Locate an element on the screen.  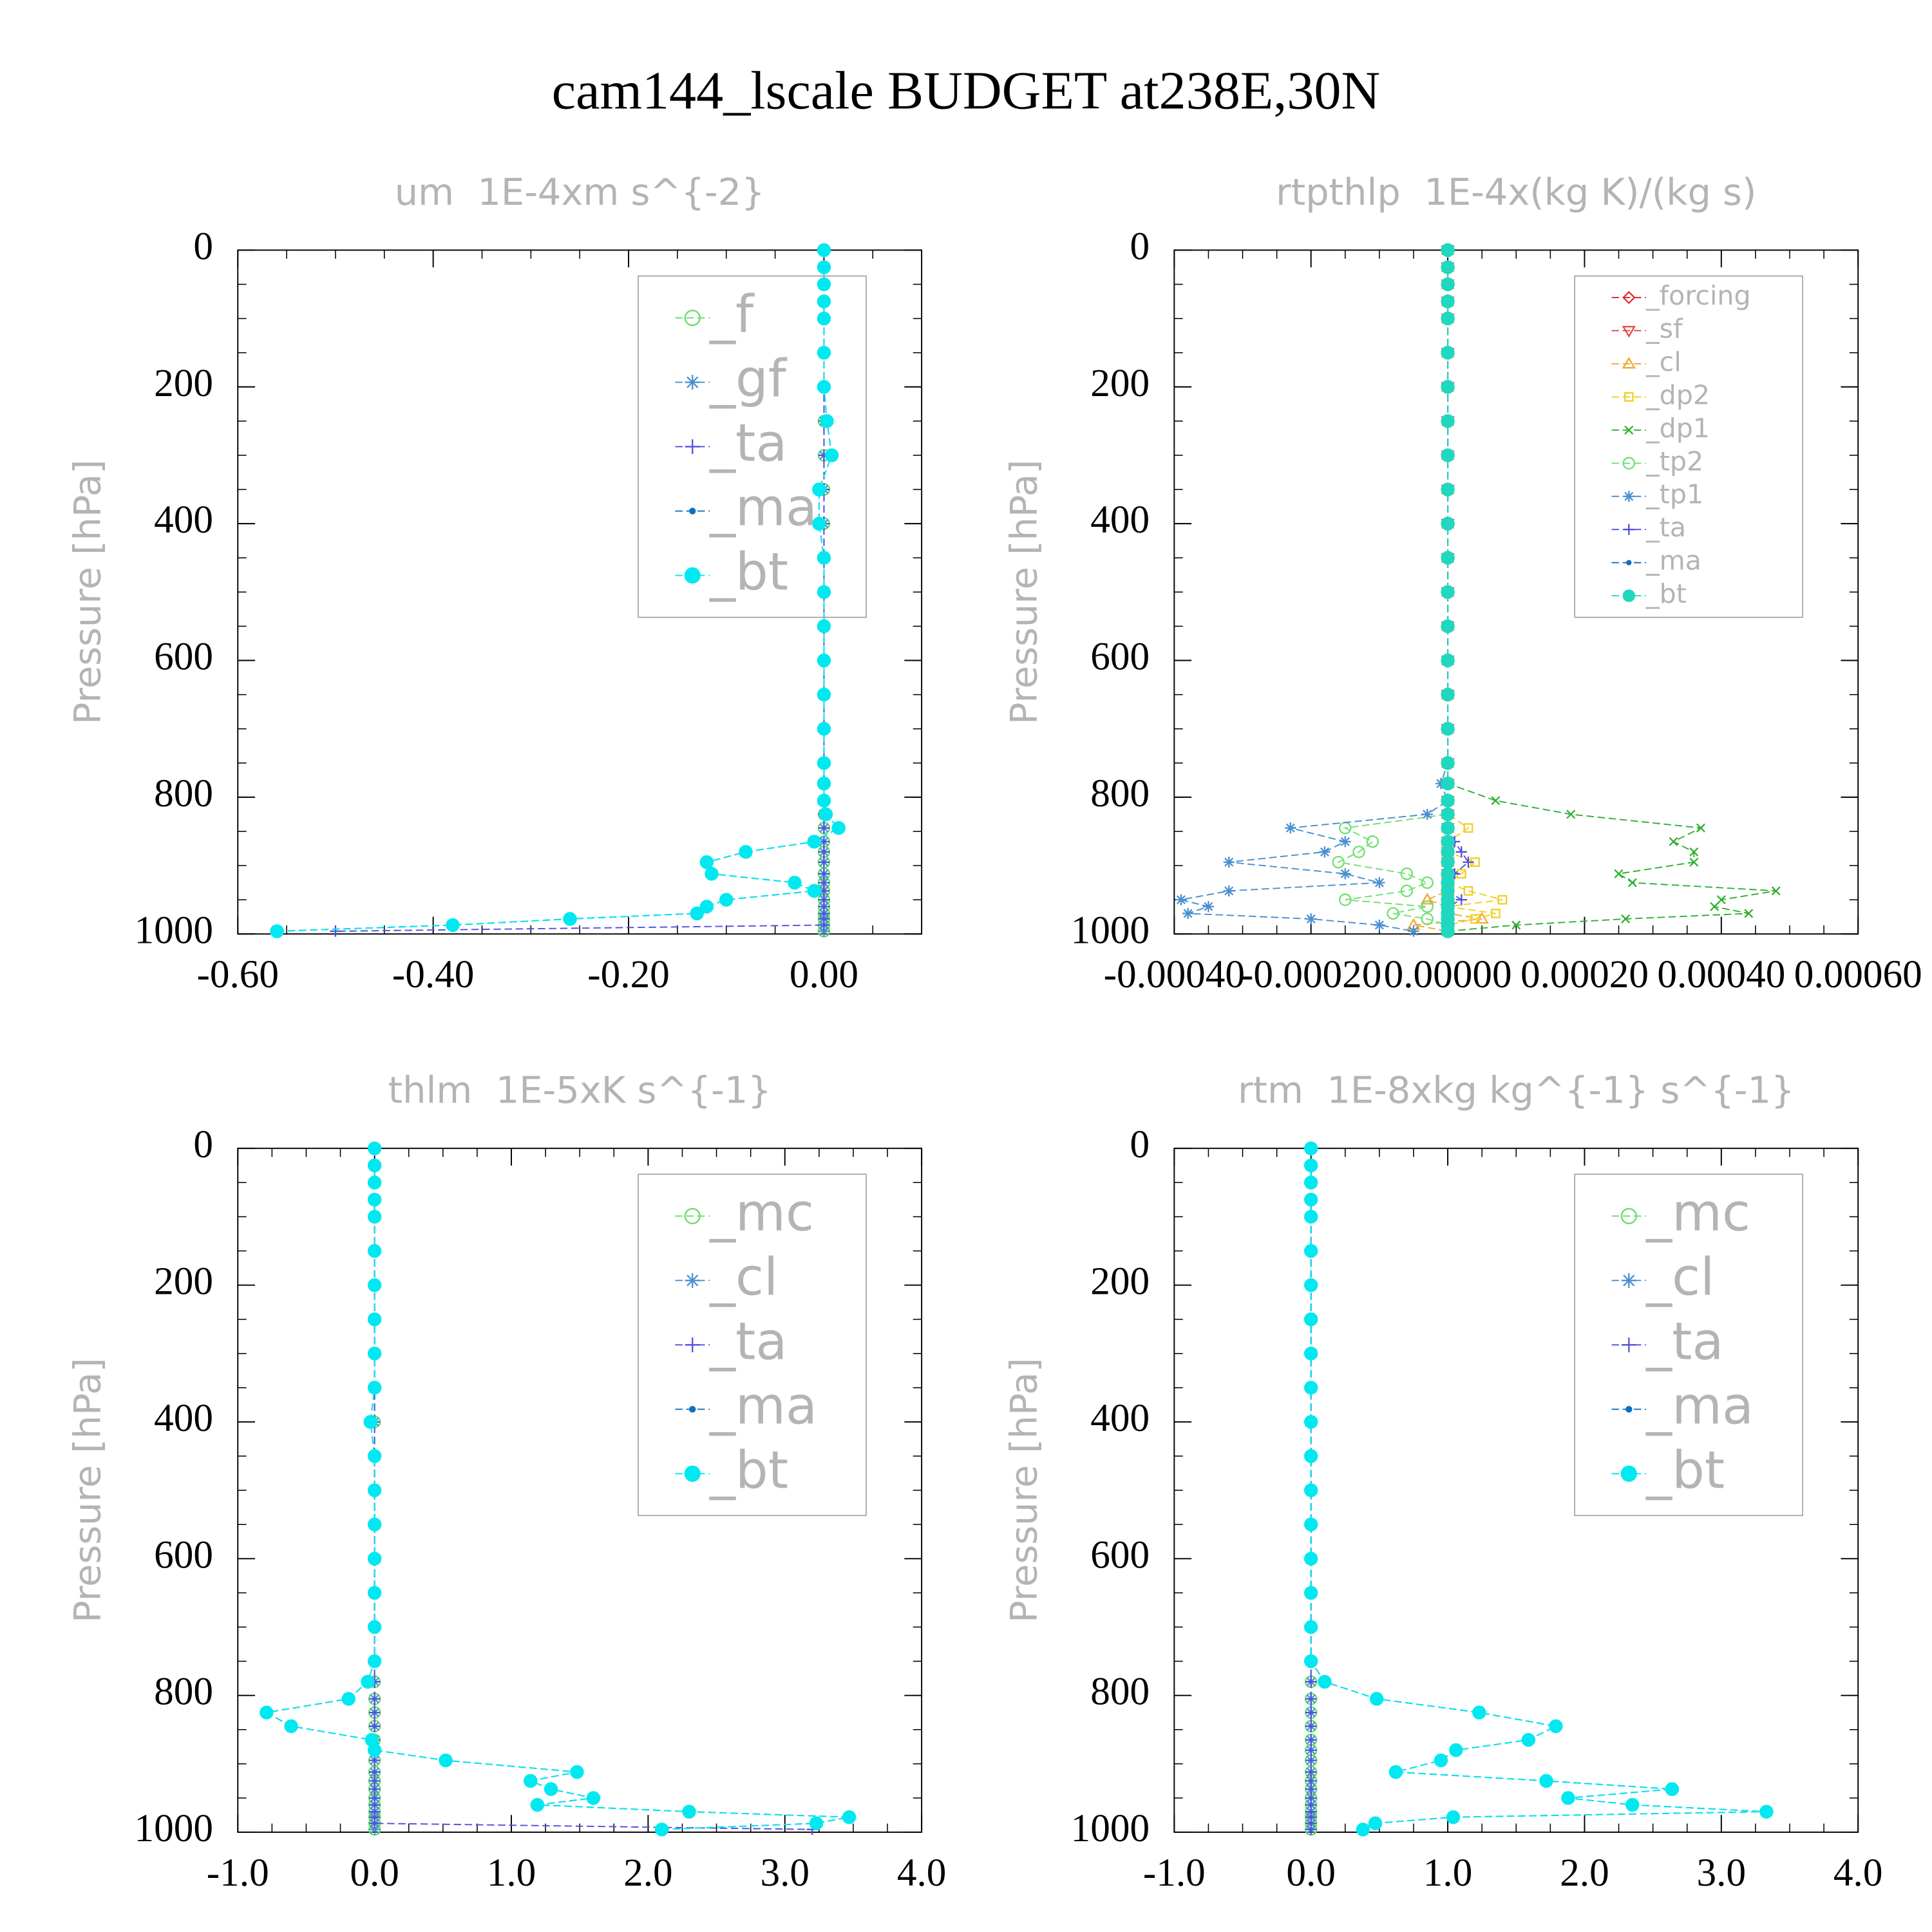
panel-title: rtpthlp 1E-4x(kg K)/(kg s) is located at coordinates (1516, 192).